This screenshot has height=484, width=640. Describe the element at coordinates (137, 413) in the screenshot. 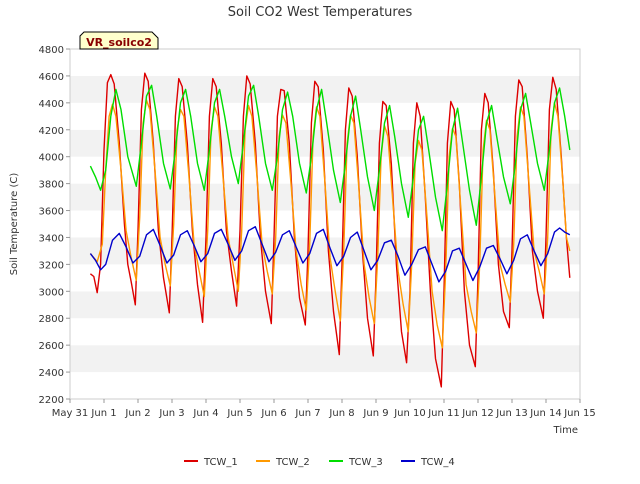

I see `x-tick-label: Jun 2` at that location.